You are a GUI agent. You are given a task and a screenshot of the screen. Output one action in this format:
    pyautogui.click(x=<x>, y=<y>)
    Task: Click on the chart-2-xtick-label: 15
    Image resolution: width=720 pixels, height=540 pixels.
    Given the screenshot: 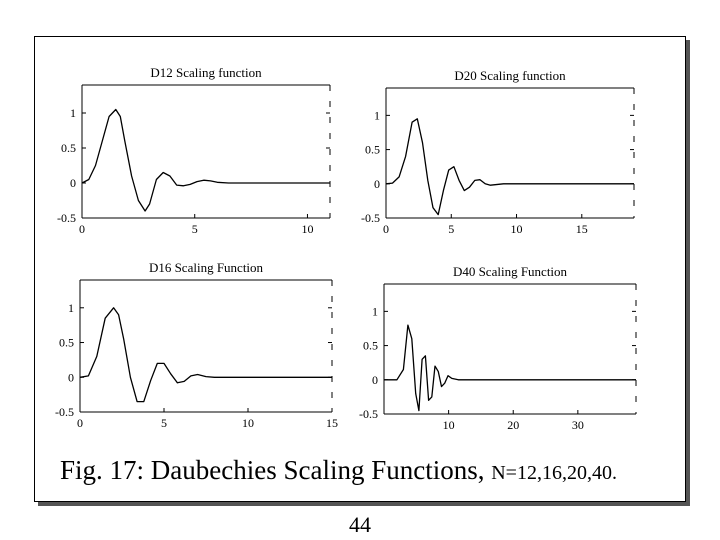 What is the action you would take?
    pyautogui.click(x=582, y=229)
    